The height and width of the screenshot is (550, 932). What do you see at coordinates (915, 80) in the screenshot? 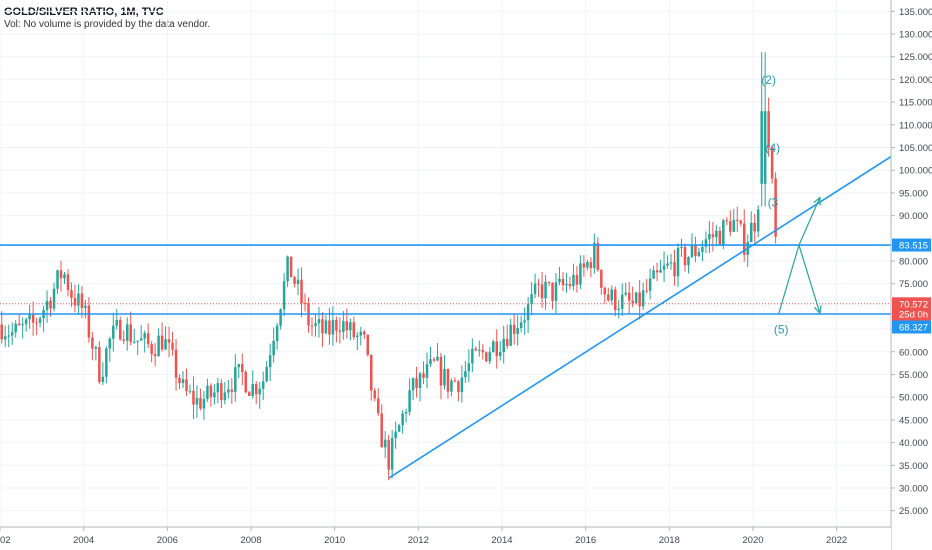
I see `y-tick-label: 120.000` at bounding box center [915, 80].